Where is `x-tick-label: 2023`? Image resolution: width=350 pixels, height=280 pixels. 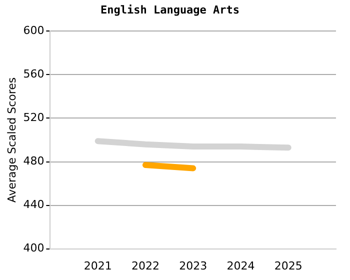 x-tick-label: 2023 is located at coordinates (193, 265).